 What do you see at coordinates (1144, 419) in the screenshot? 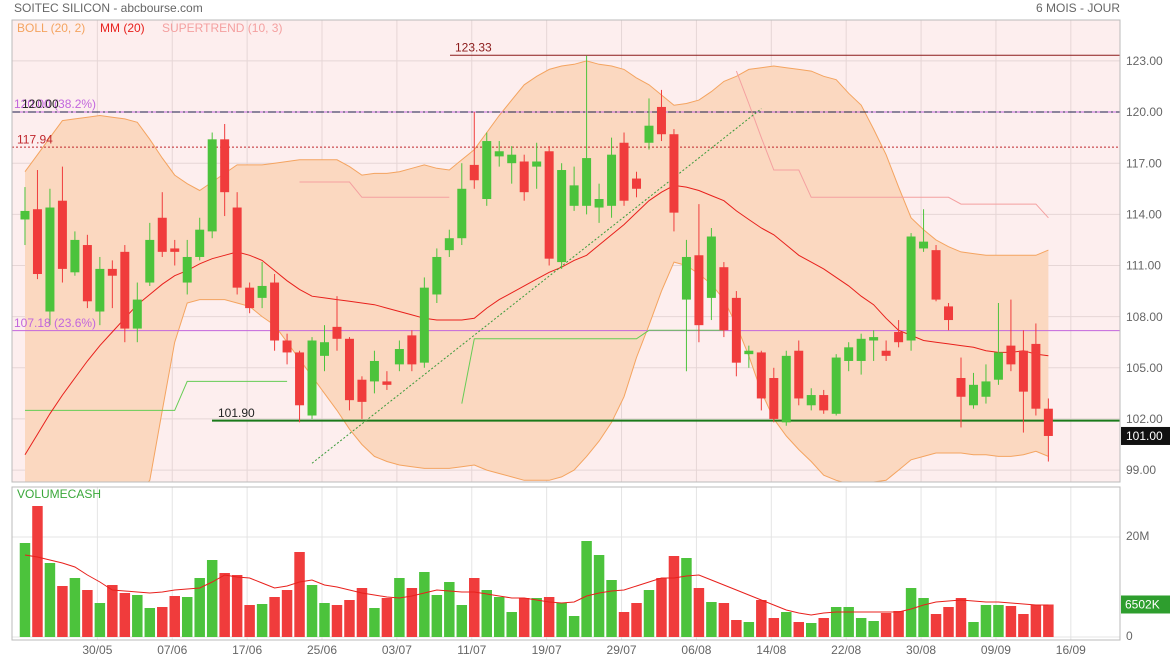
I see `y-tick-label: 102.00` at bounding box center [1144, 419].